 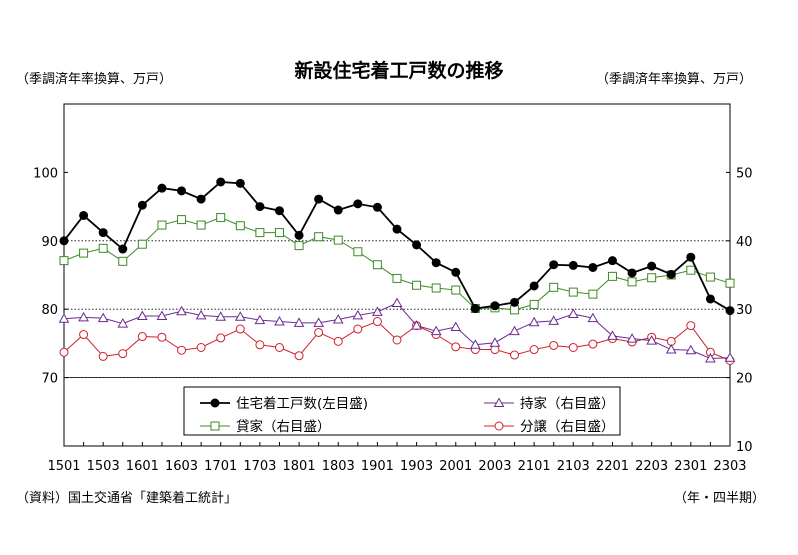 What do you see at coordinates (612, 466) in the screenshot?
I see `x-axis-tick-label: 2201` at bounding box center [612, 466].